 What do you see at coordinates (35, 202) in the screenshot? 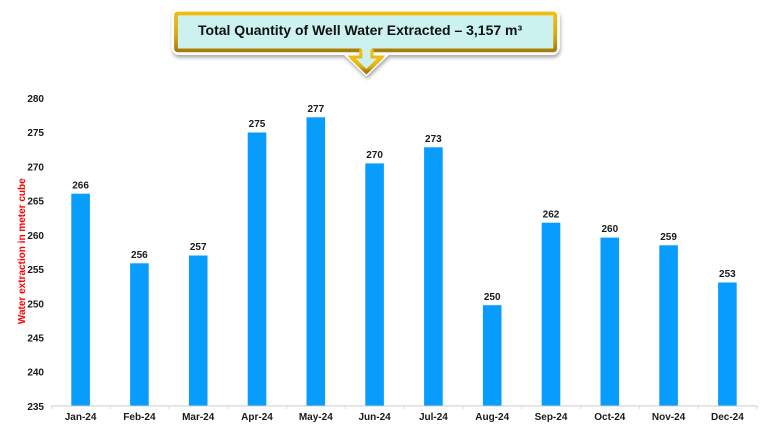
I see `svg-text: 265` at bounding box center [35, 202].